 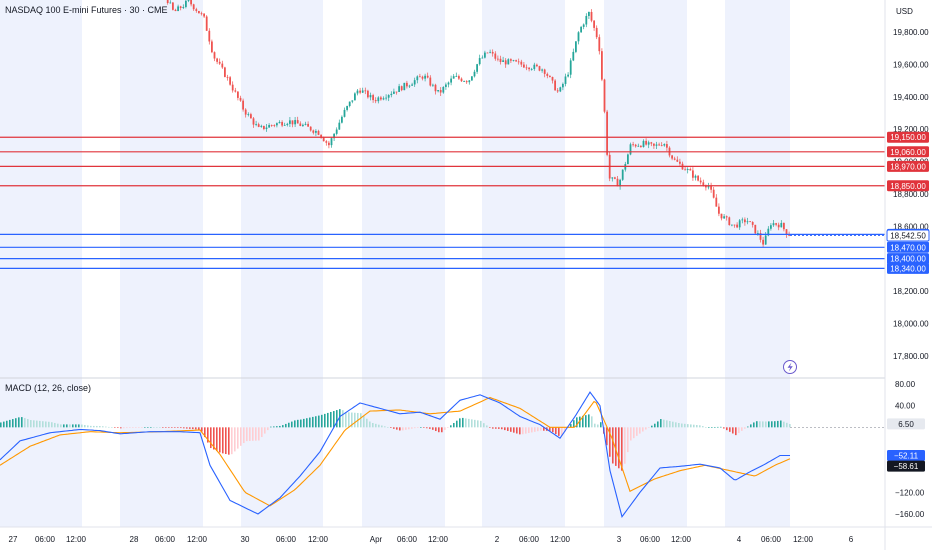 What do you see at coordinates (908, 259) in the screenshot?
I see `svg-text: 18,400.00` at bounding box center [908, 259].